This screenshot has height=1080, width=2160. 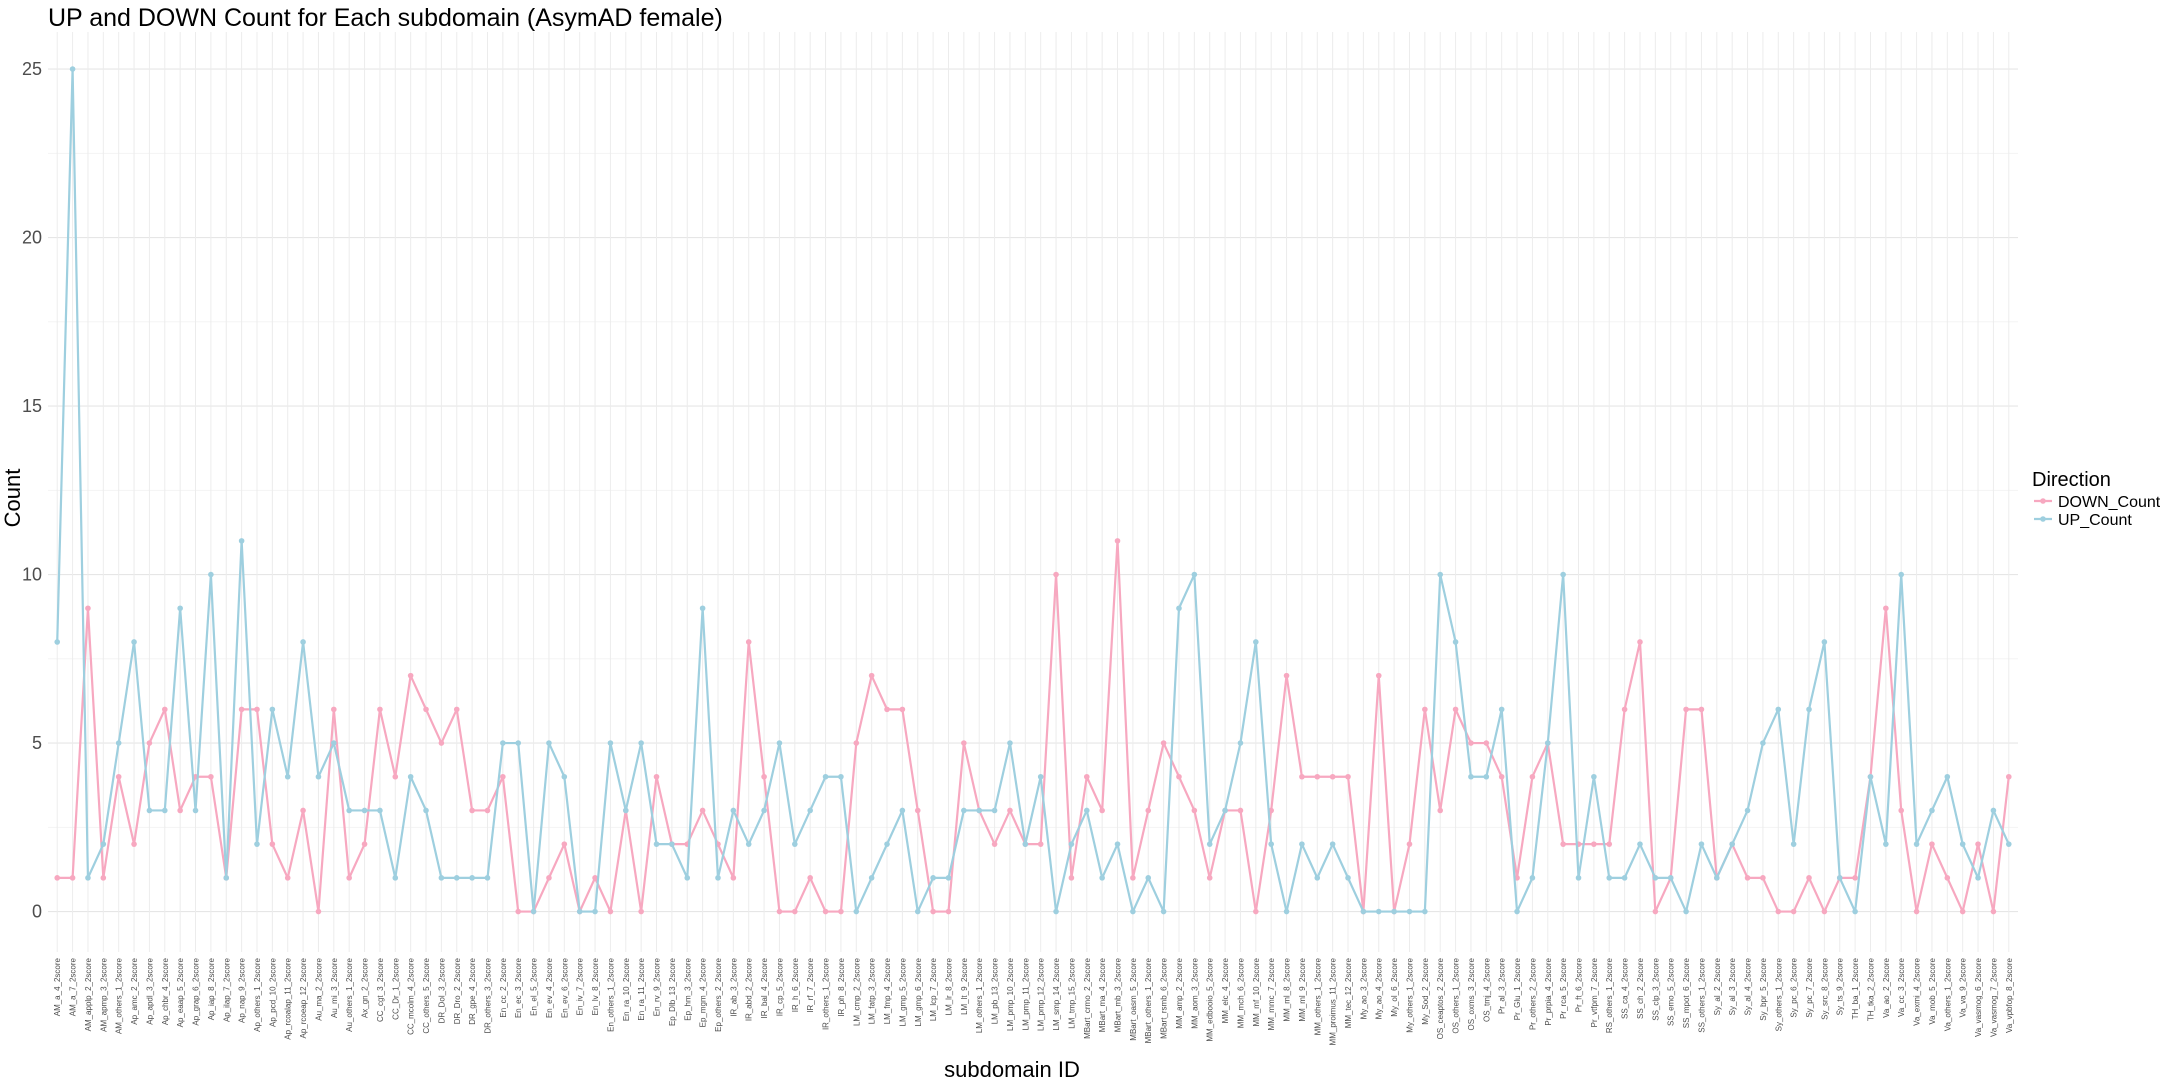 I want to click on x-tick-label: Sy_pc_6_2score, so click(x=1794, y=987).